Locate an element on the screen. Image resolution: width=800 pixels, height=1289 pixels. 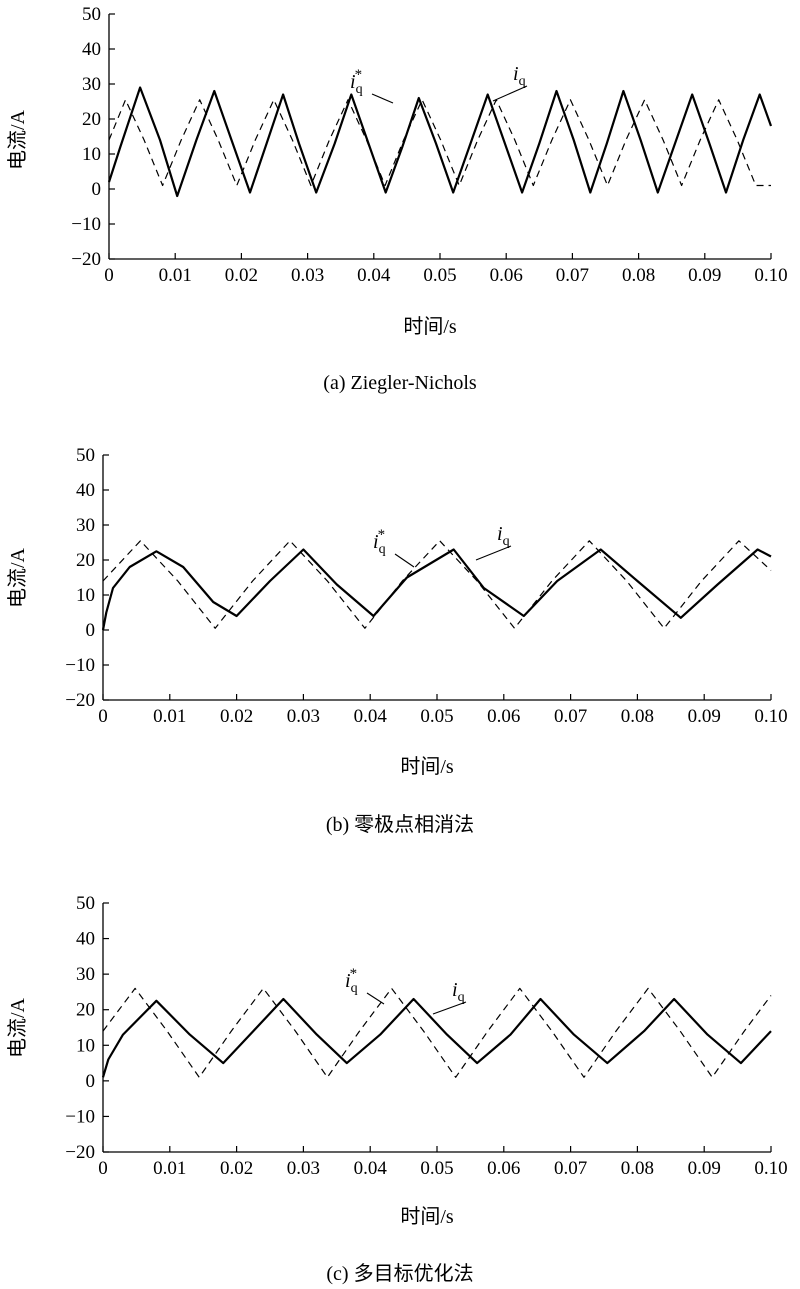
chart-caption: (b) 零极点相消法 is located at coordinates (400, 824).